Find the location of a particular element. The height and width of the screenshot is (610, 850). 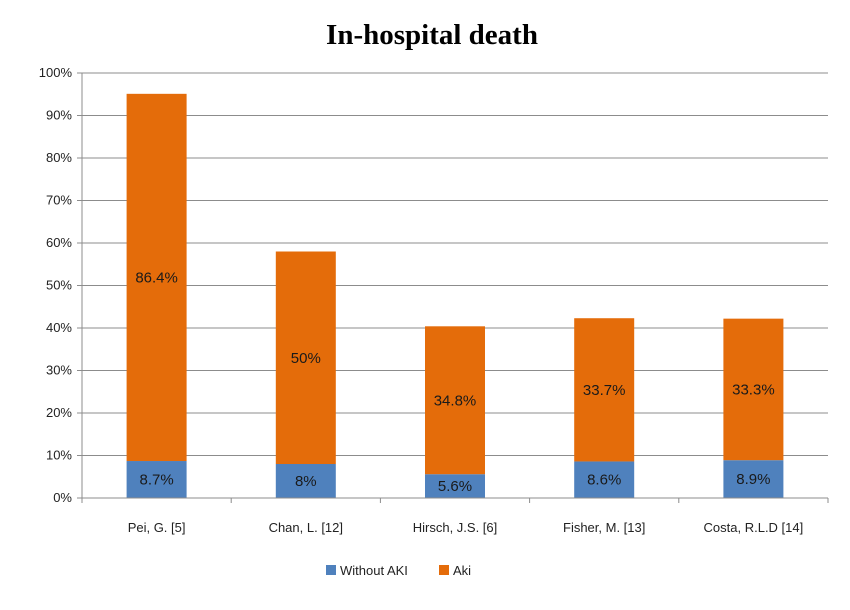

y-tick-label: 0% is located at coordinates (62, 497).